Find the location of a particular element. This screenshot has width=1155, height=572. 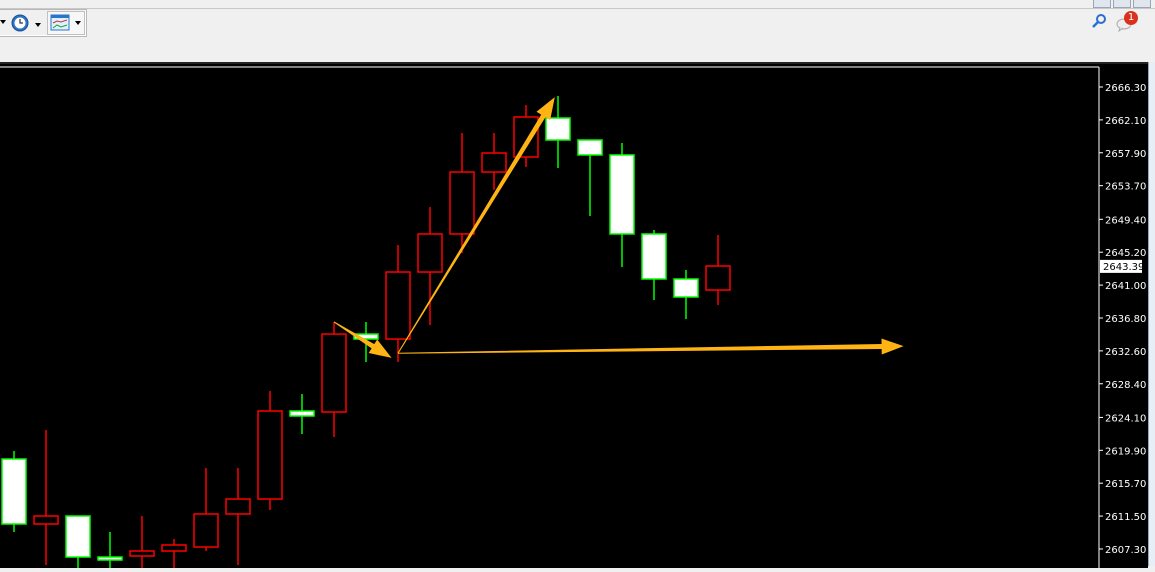

window-title-strip is located at coordinates (577, 4).